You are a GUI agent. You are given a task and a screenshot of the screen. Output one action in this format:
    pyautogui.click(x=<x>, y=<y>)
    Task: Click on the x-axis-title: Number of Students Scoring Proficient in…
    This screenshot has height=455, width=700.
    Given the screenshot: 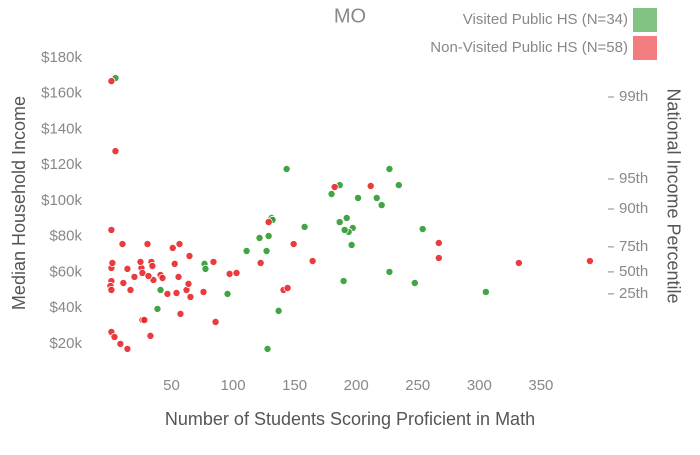 What is the action you would take?
    pyautogui.click(x=350, y=419)
    